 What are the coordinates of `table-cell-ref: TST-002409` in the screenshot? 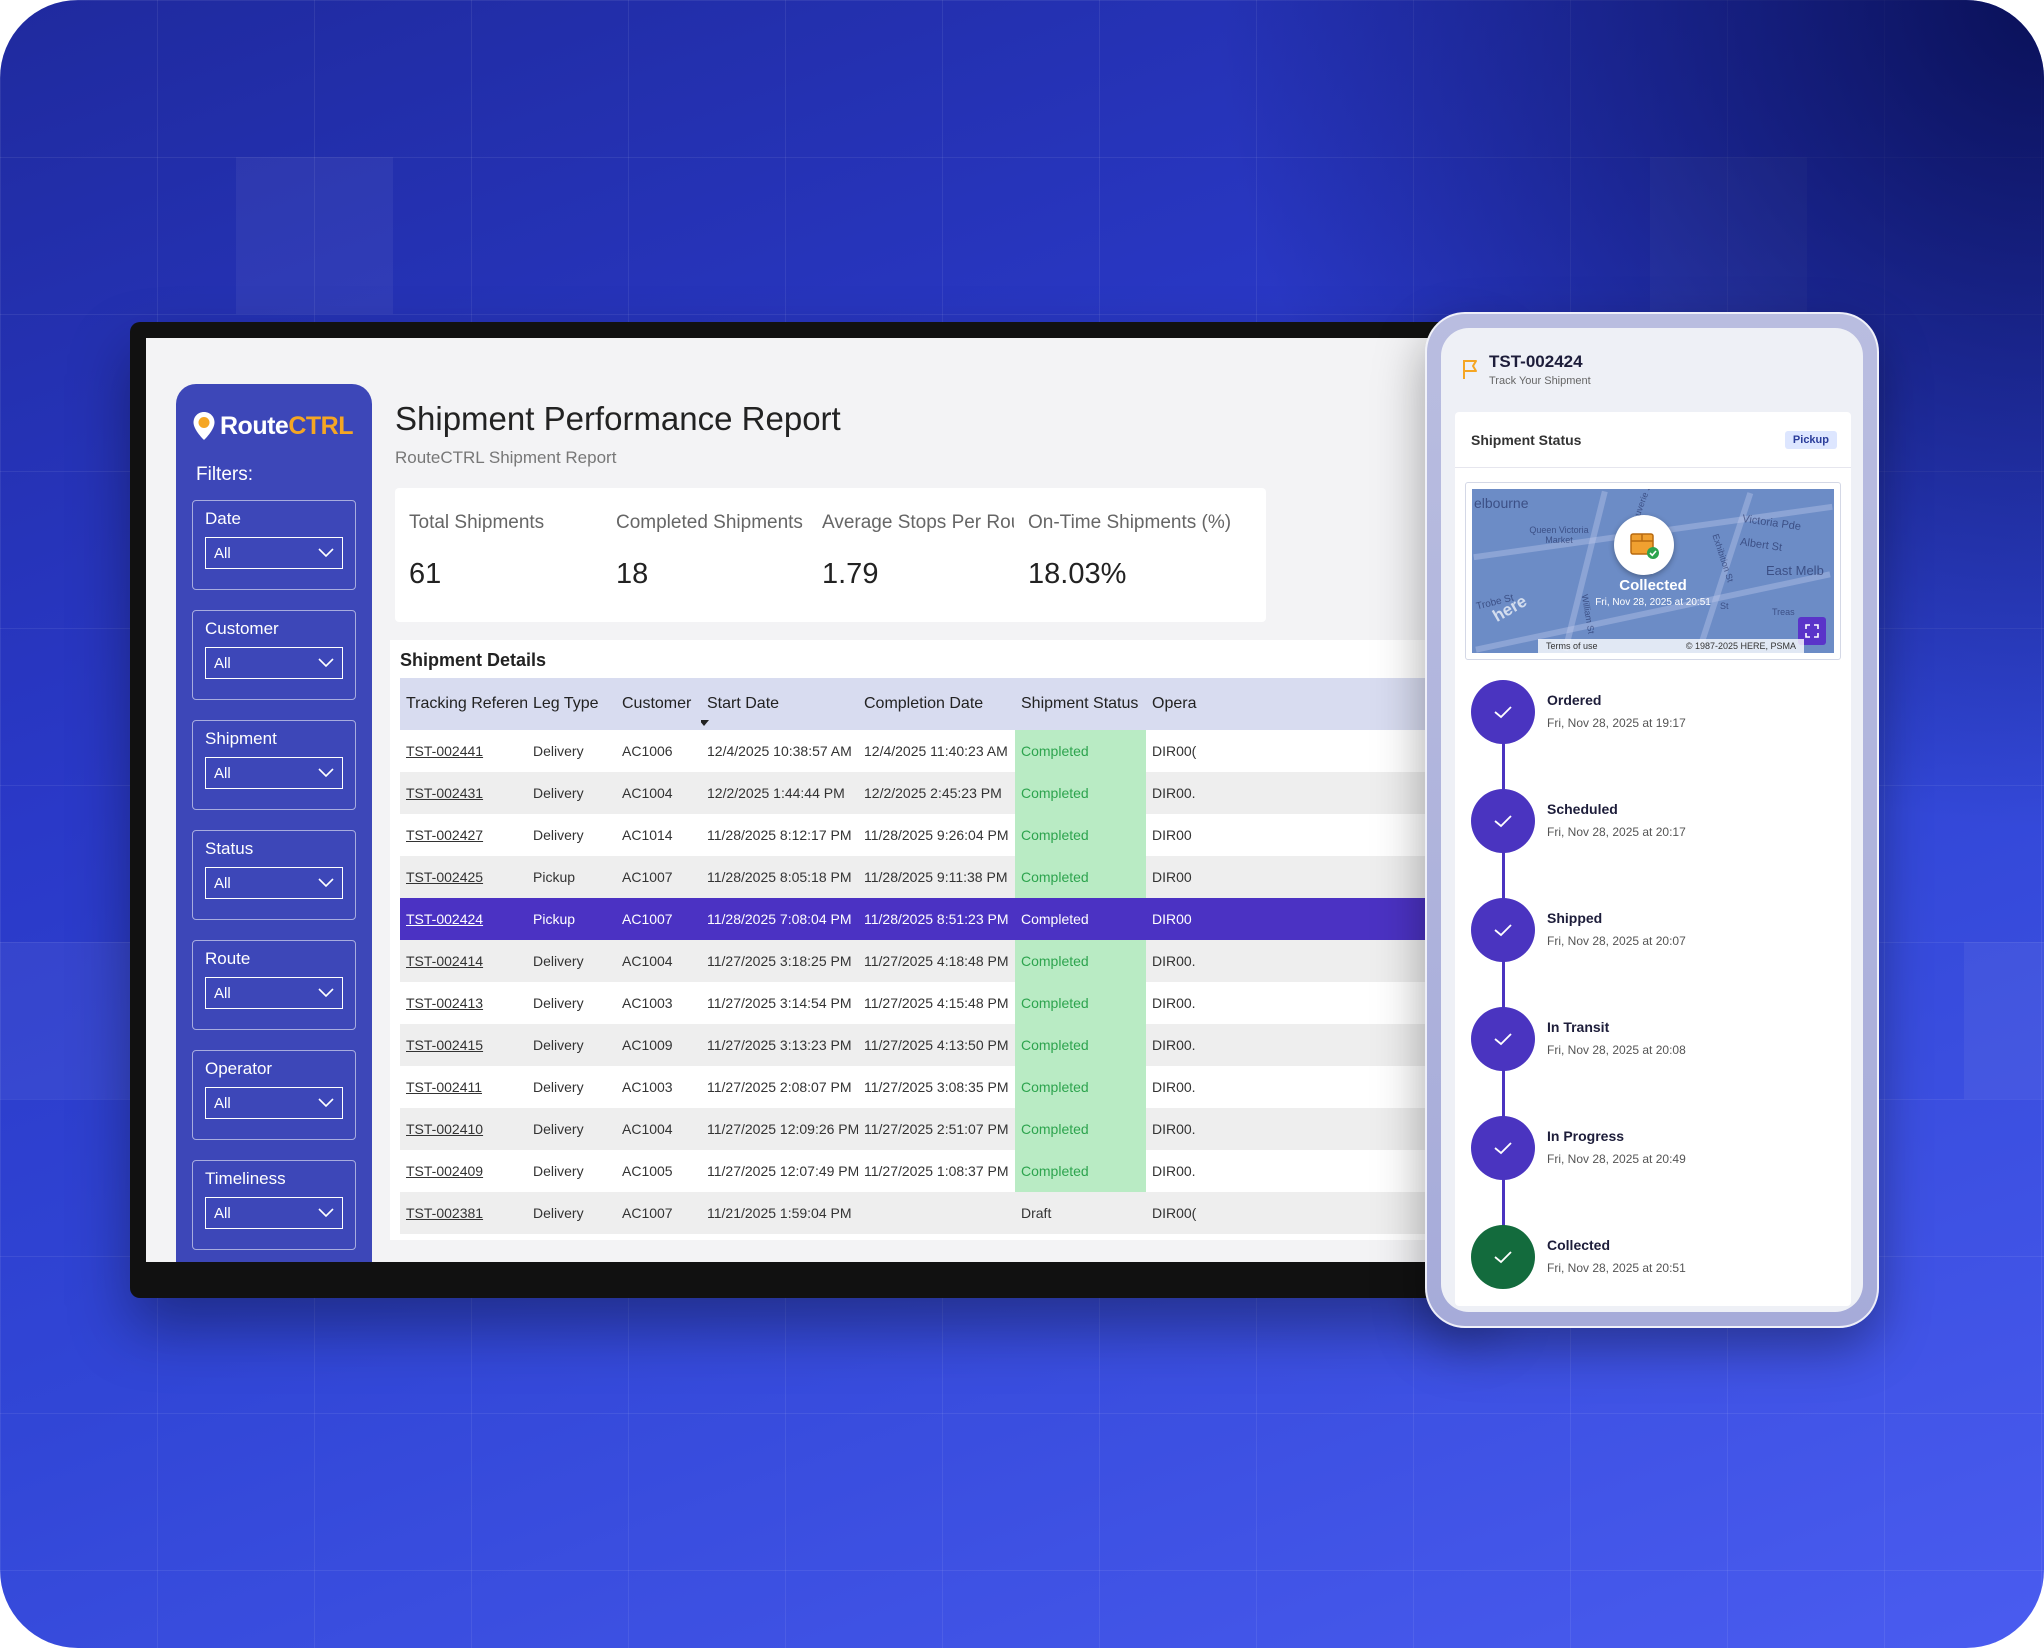 It's located at (463, 1171).